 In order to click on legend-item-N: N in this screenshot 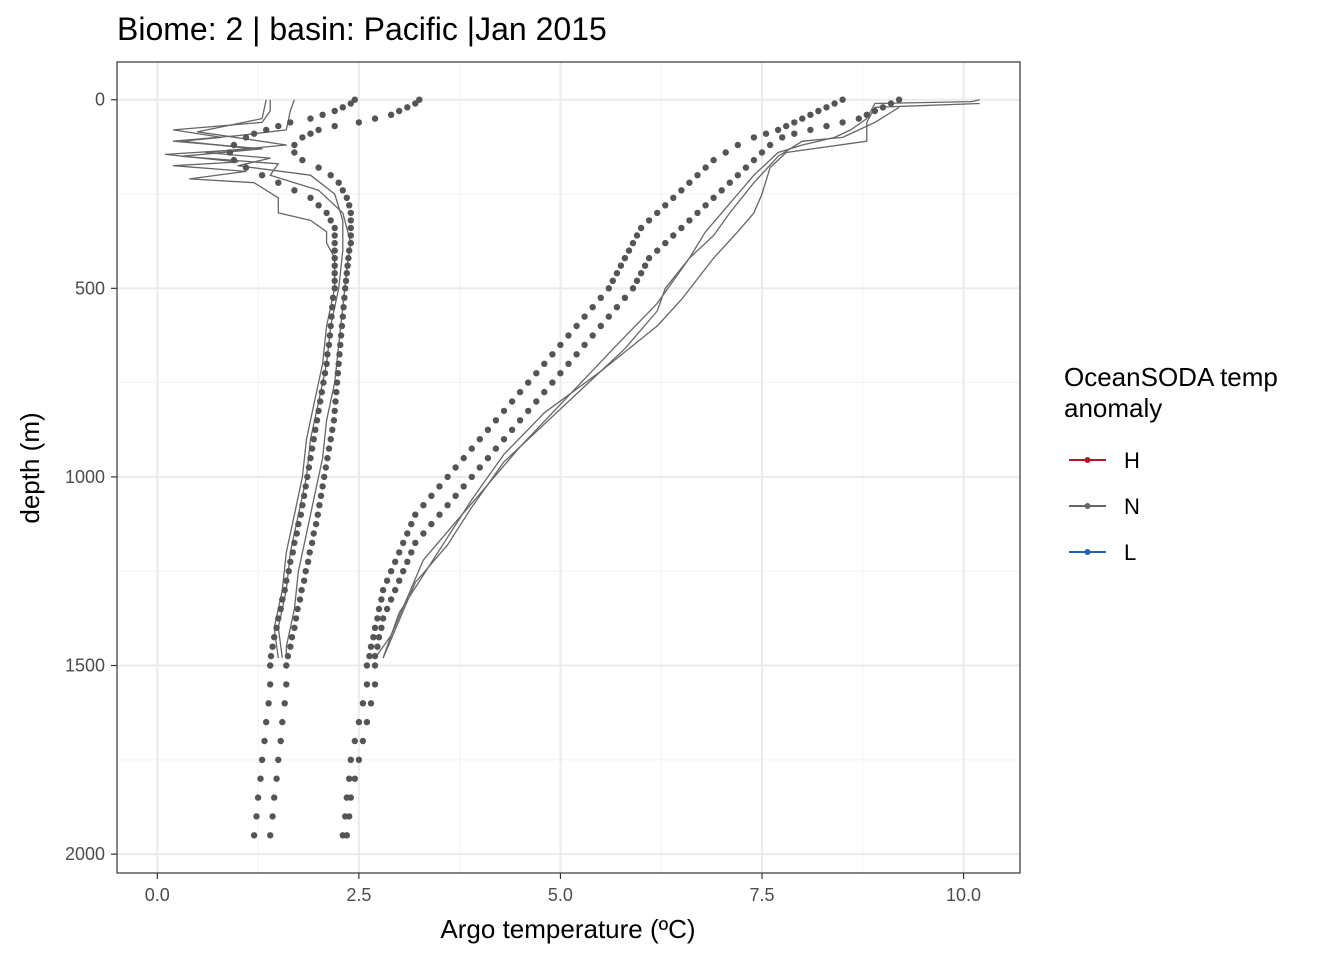, I will do `click(1104, 506)`.